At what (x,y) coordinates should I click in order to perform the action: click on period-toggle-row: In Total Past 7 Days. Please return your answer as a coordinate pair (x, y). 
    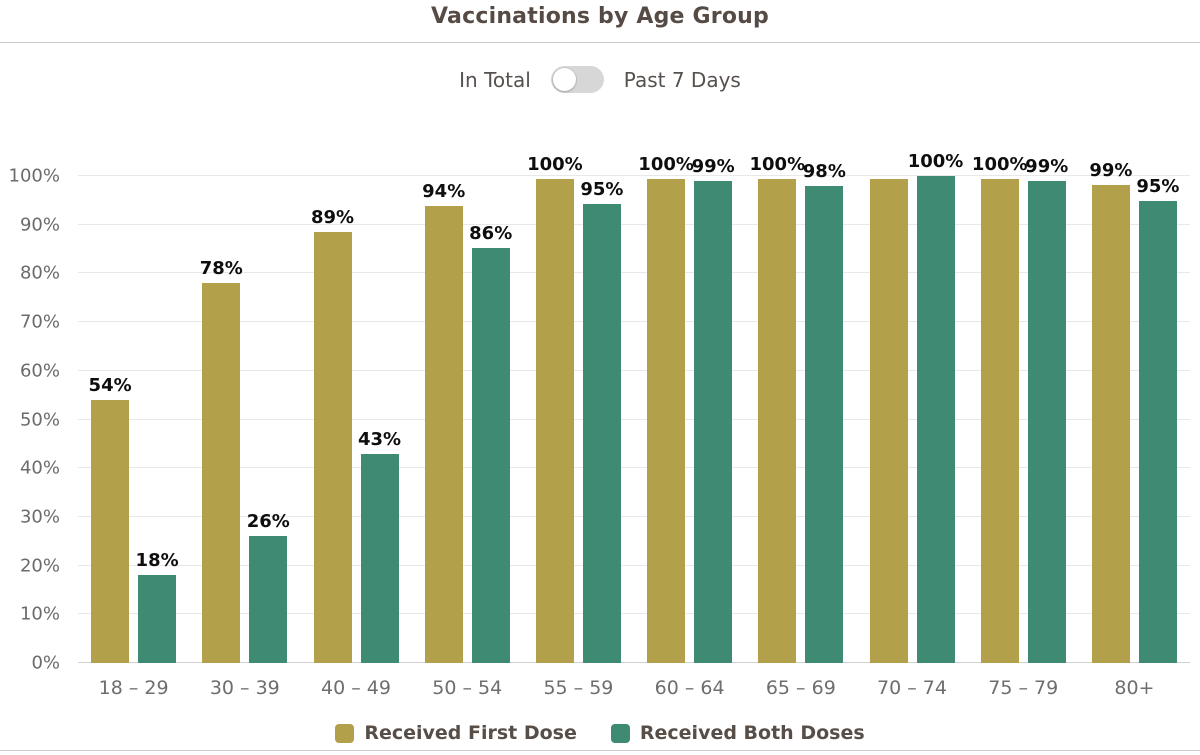
    Looking at the image, I should click on (600, 79).